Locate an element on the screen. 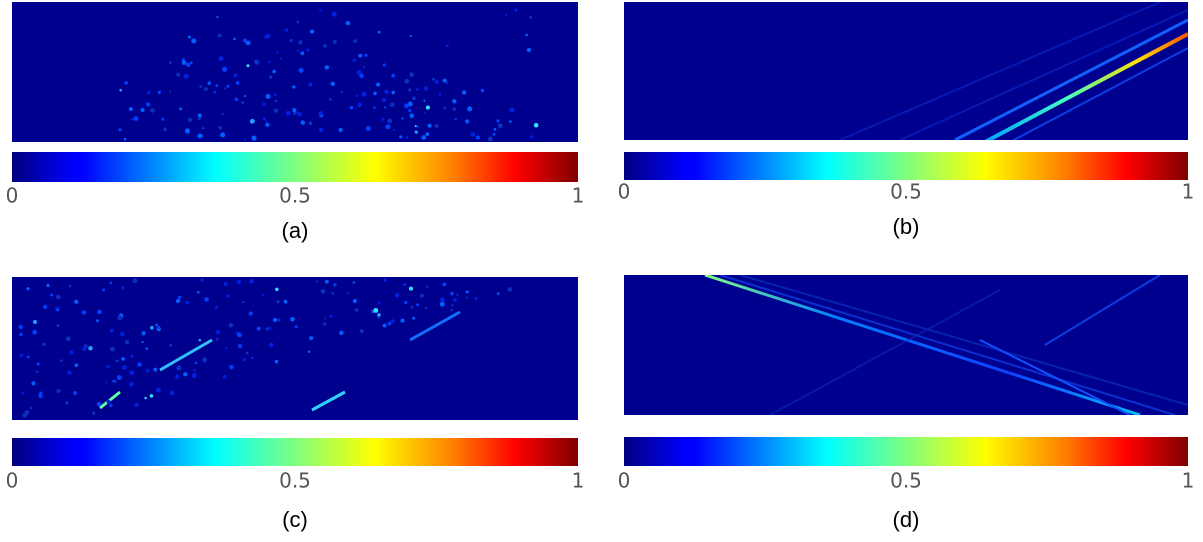  panel-label: (b) is located at coordinates (906, 226).